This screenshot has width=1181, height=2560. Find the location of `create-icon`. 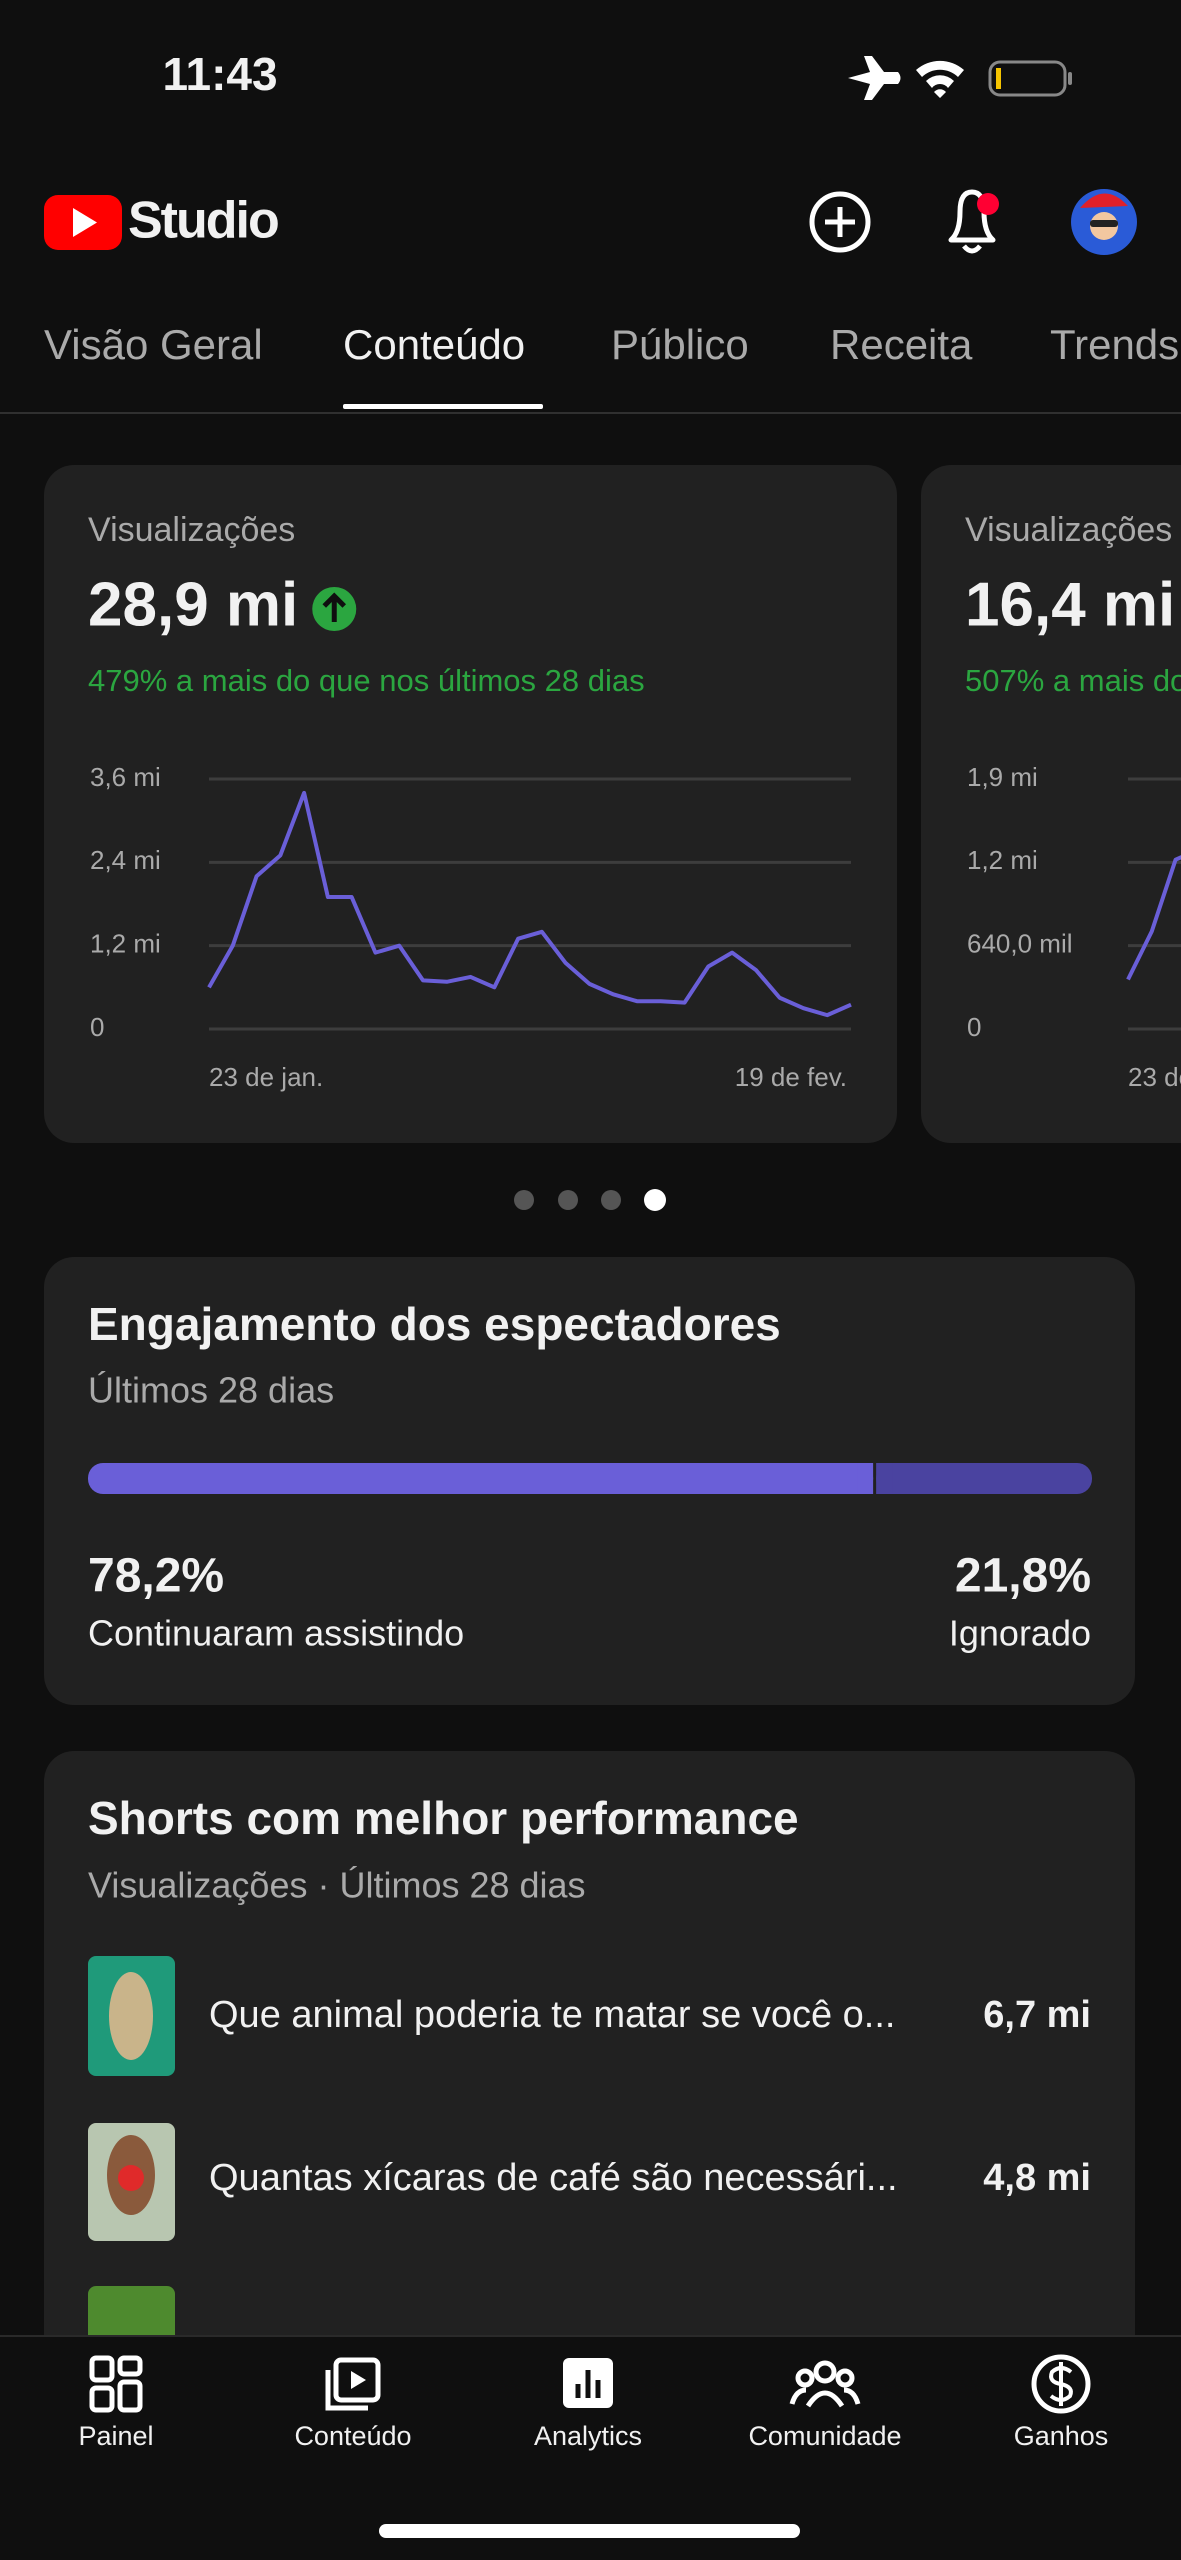

create-icon is located at coordinates (840, 222).